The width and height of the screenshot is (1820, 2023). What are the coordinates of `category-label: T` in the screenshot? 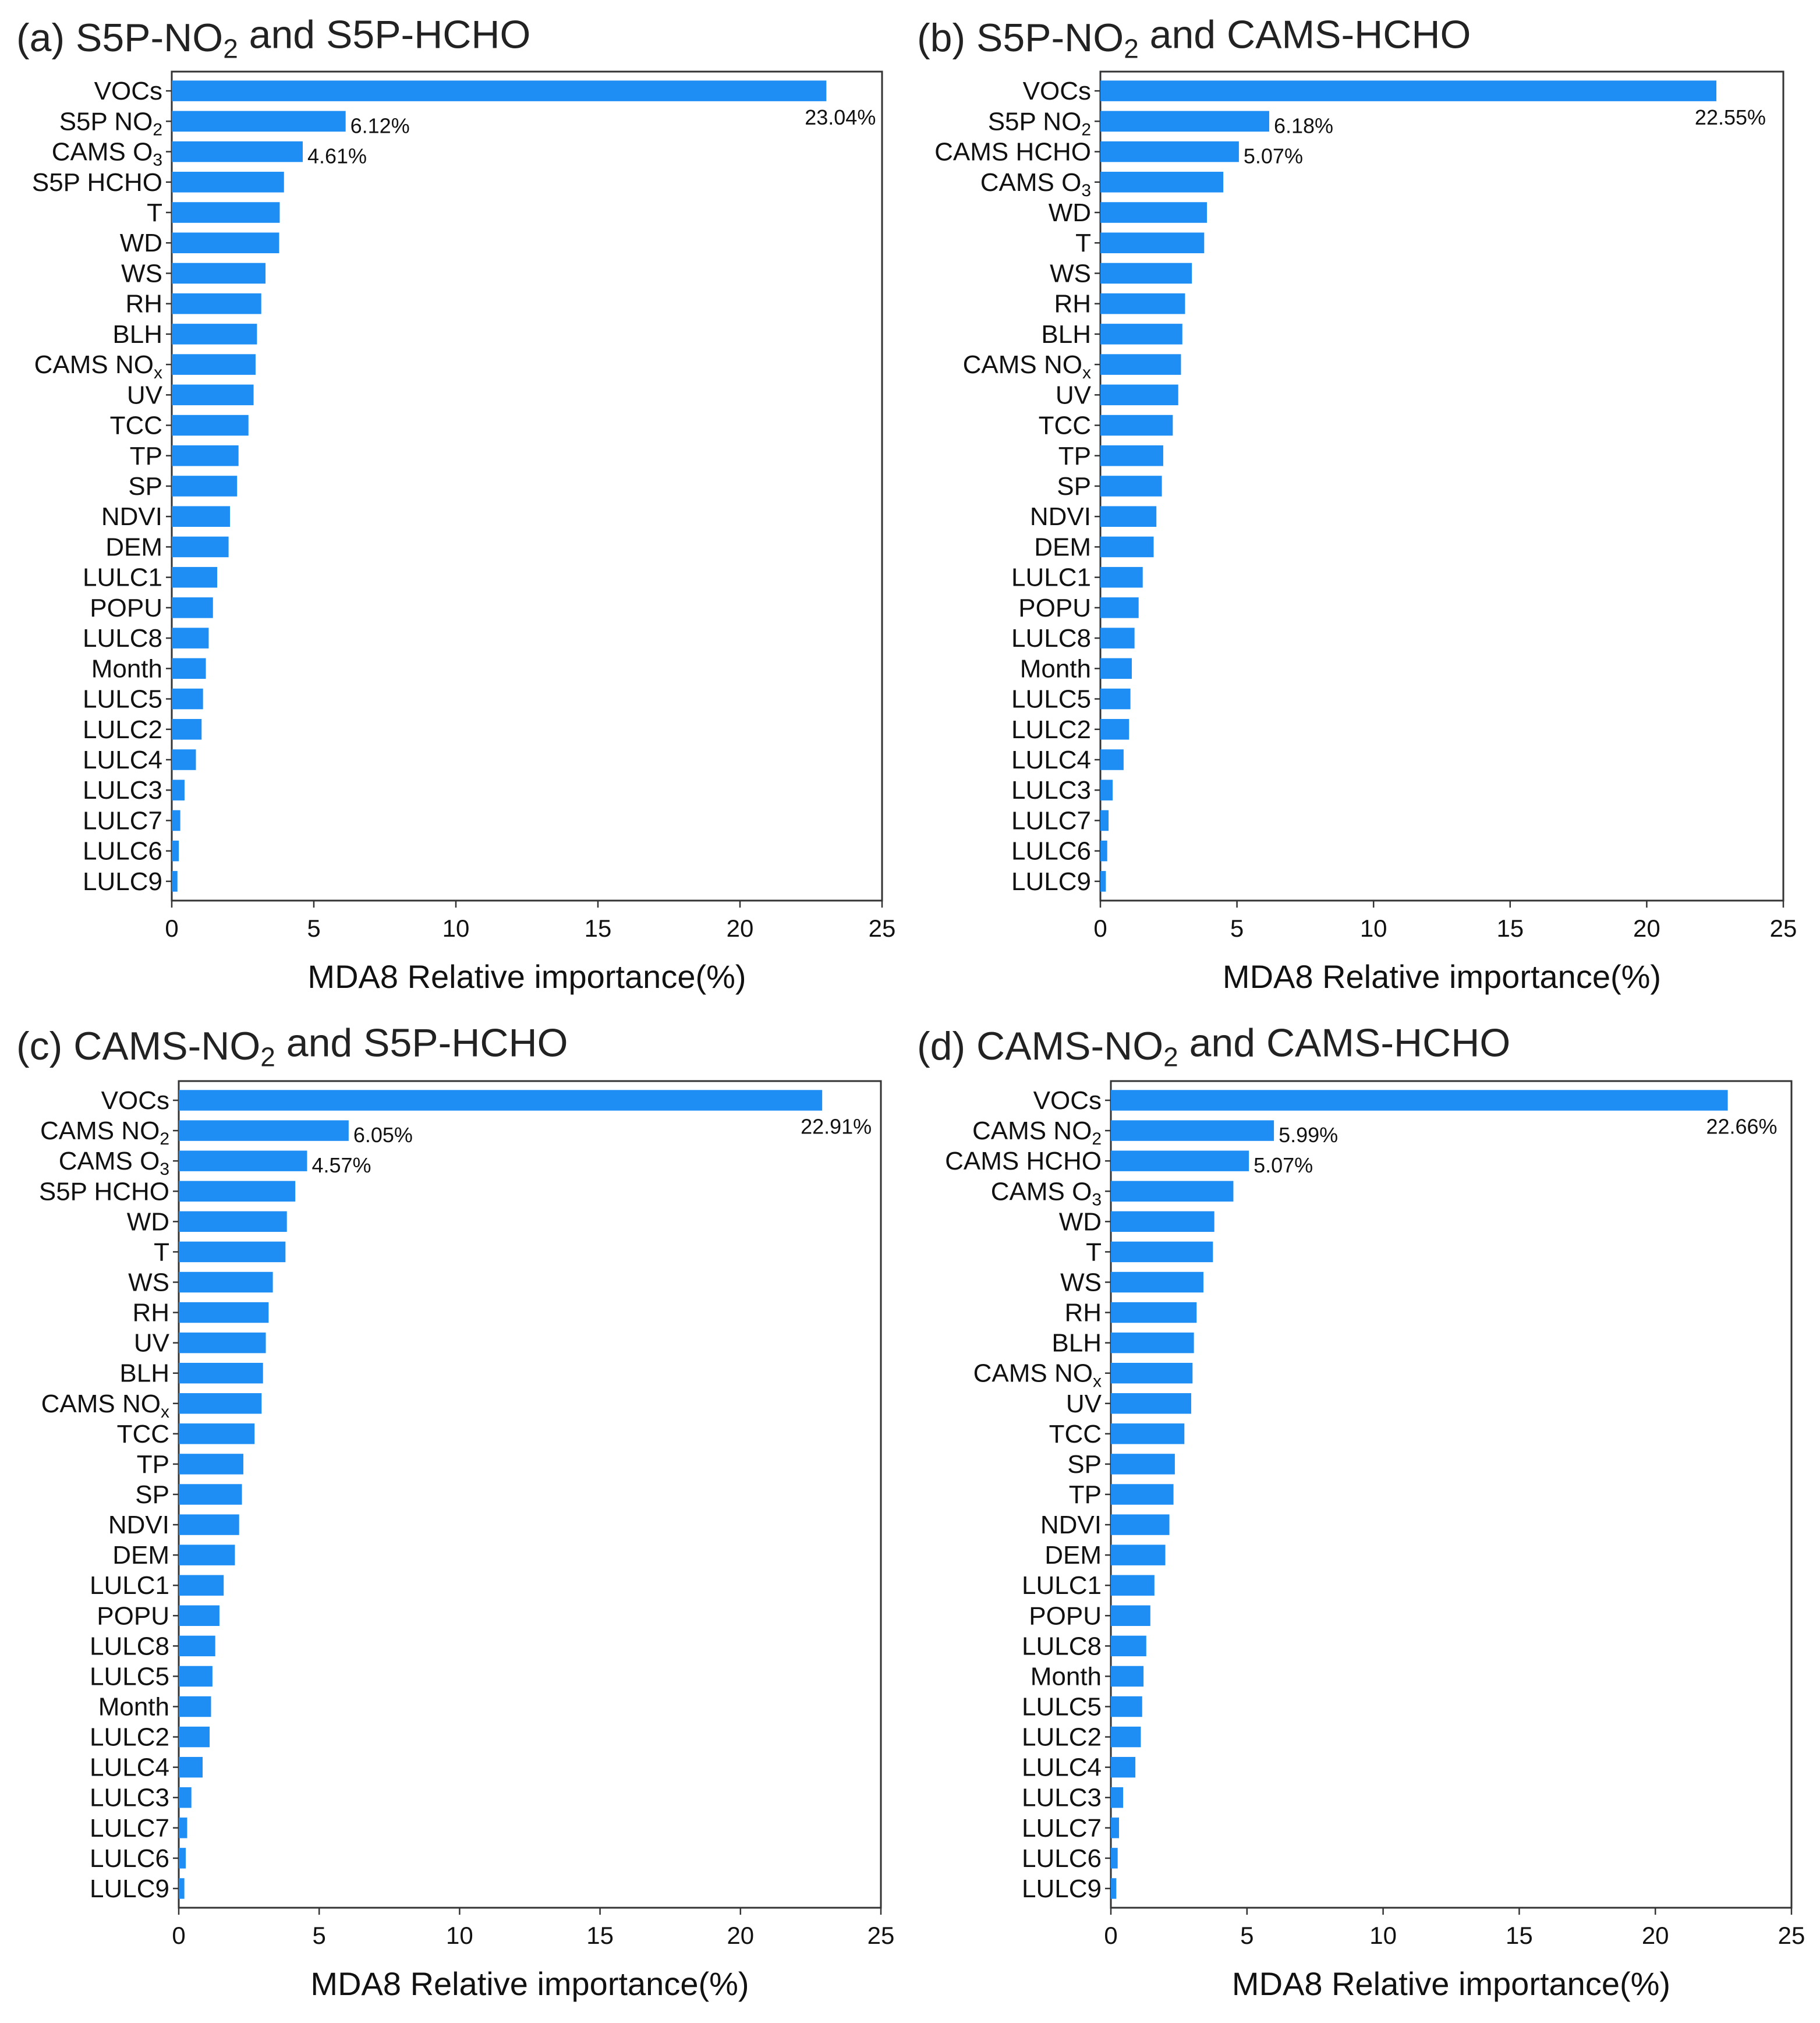 It's located at (161, 1252).